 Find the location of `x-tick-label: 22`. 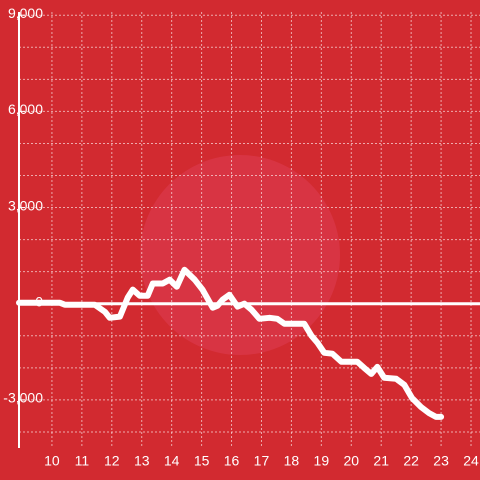

x-tick-label: 22 is located at coordinates (411, 461).